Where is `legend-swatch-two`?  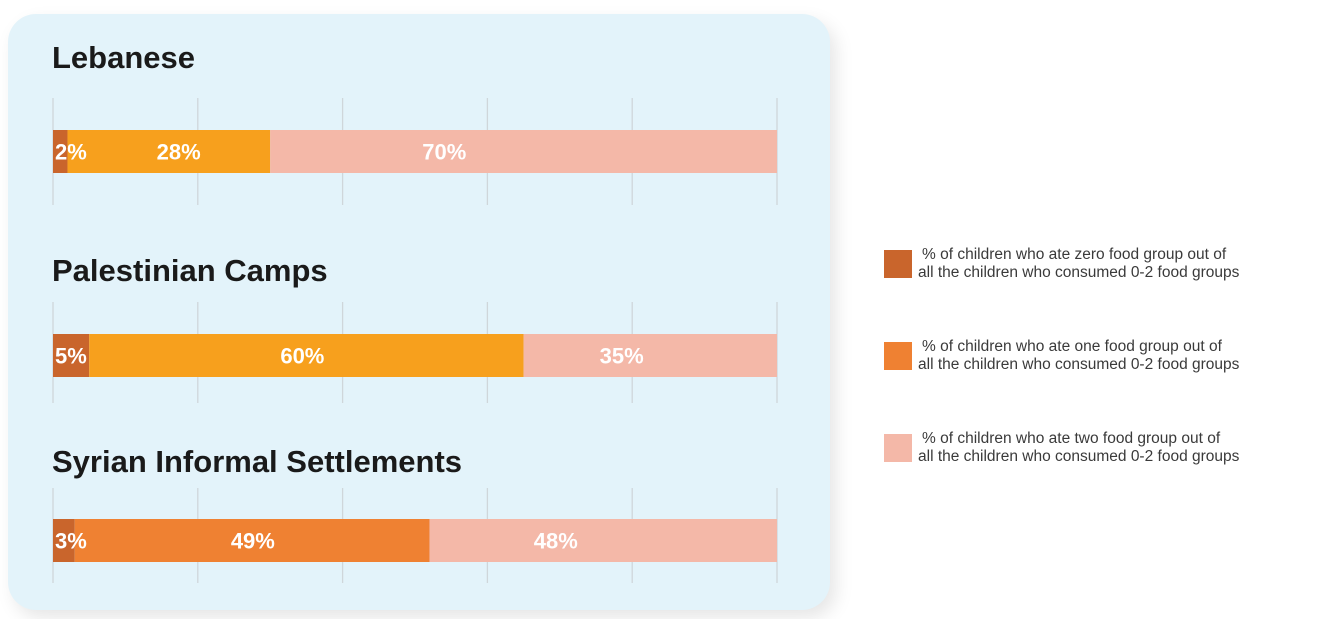
legend-swatch-two is located at coordinates (898, 448).